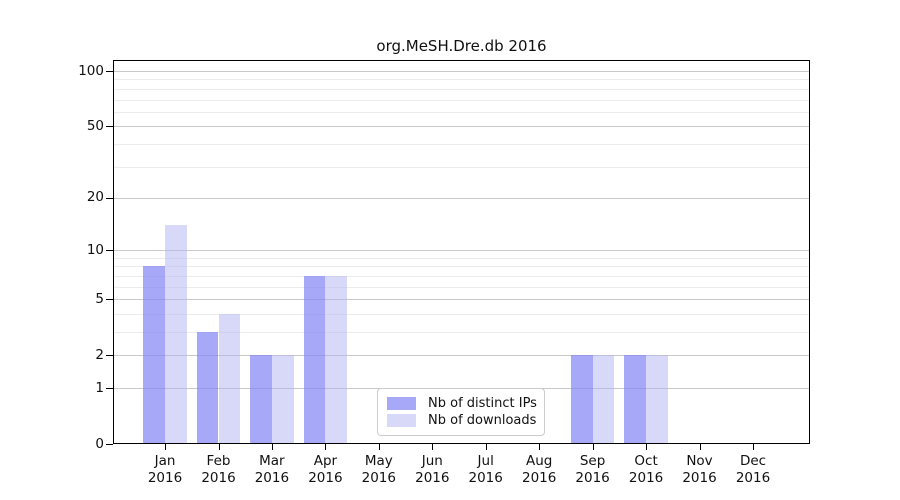 The height and width of the screenshot is (500, 900). What do you see at coordinates (272, 469) in the screenshot?
I see `x-tick-label: Mar 2016` at bounding box center [272, 469].